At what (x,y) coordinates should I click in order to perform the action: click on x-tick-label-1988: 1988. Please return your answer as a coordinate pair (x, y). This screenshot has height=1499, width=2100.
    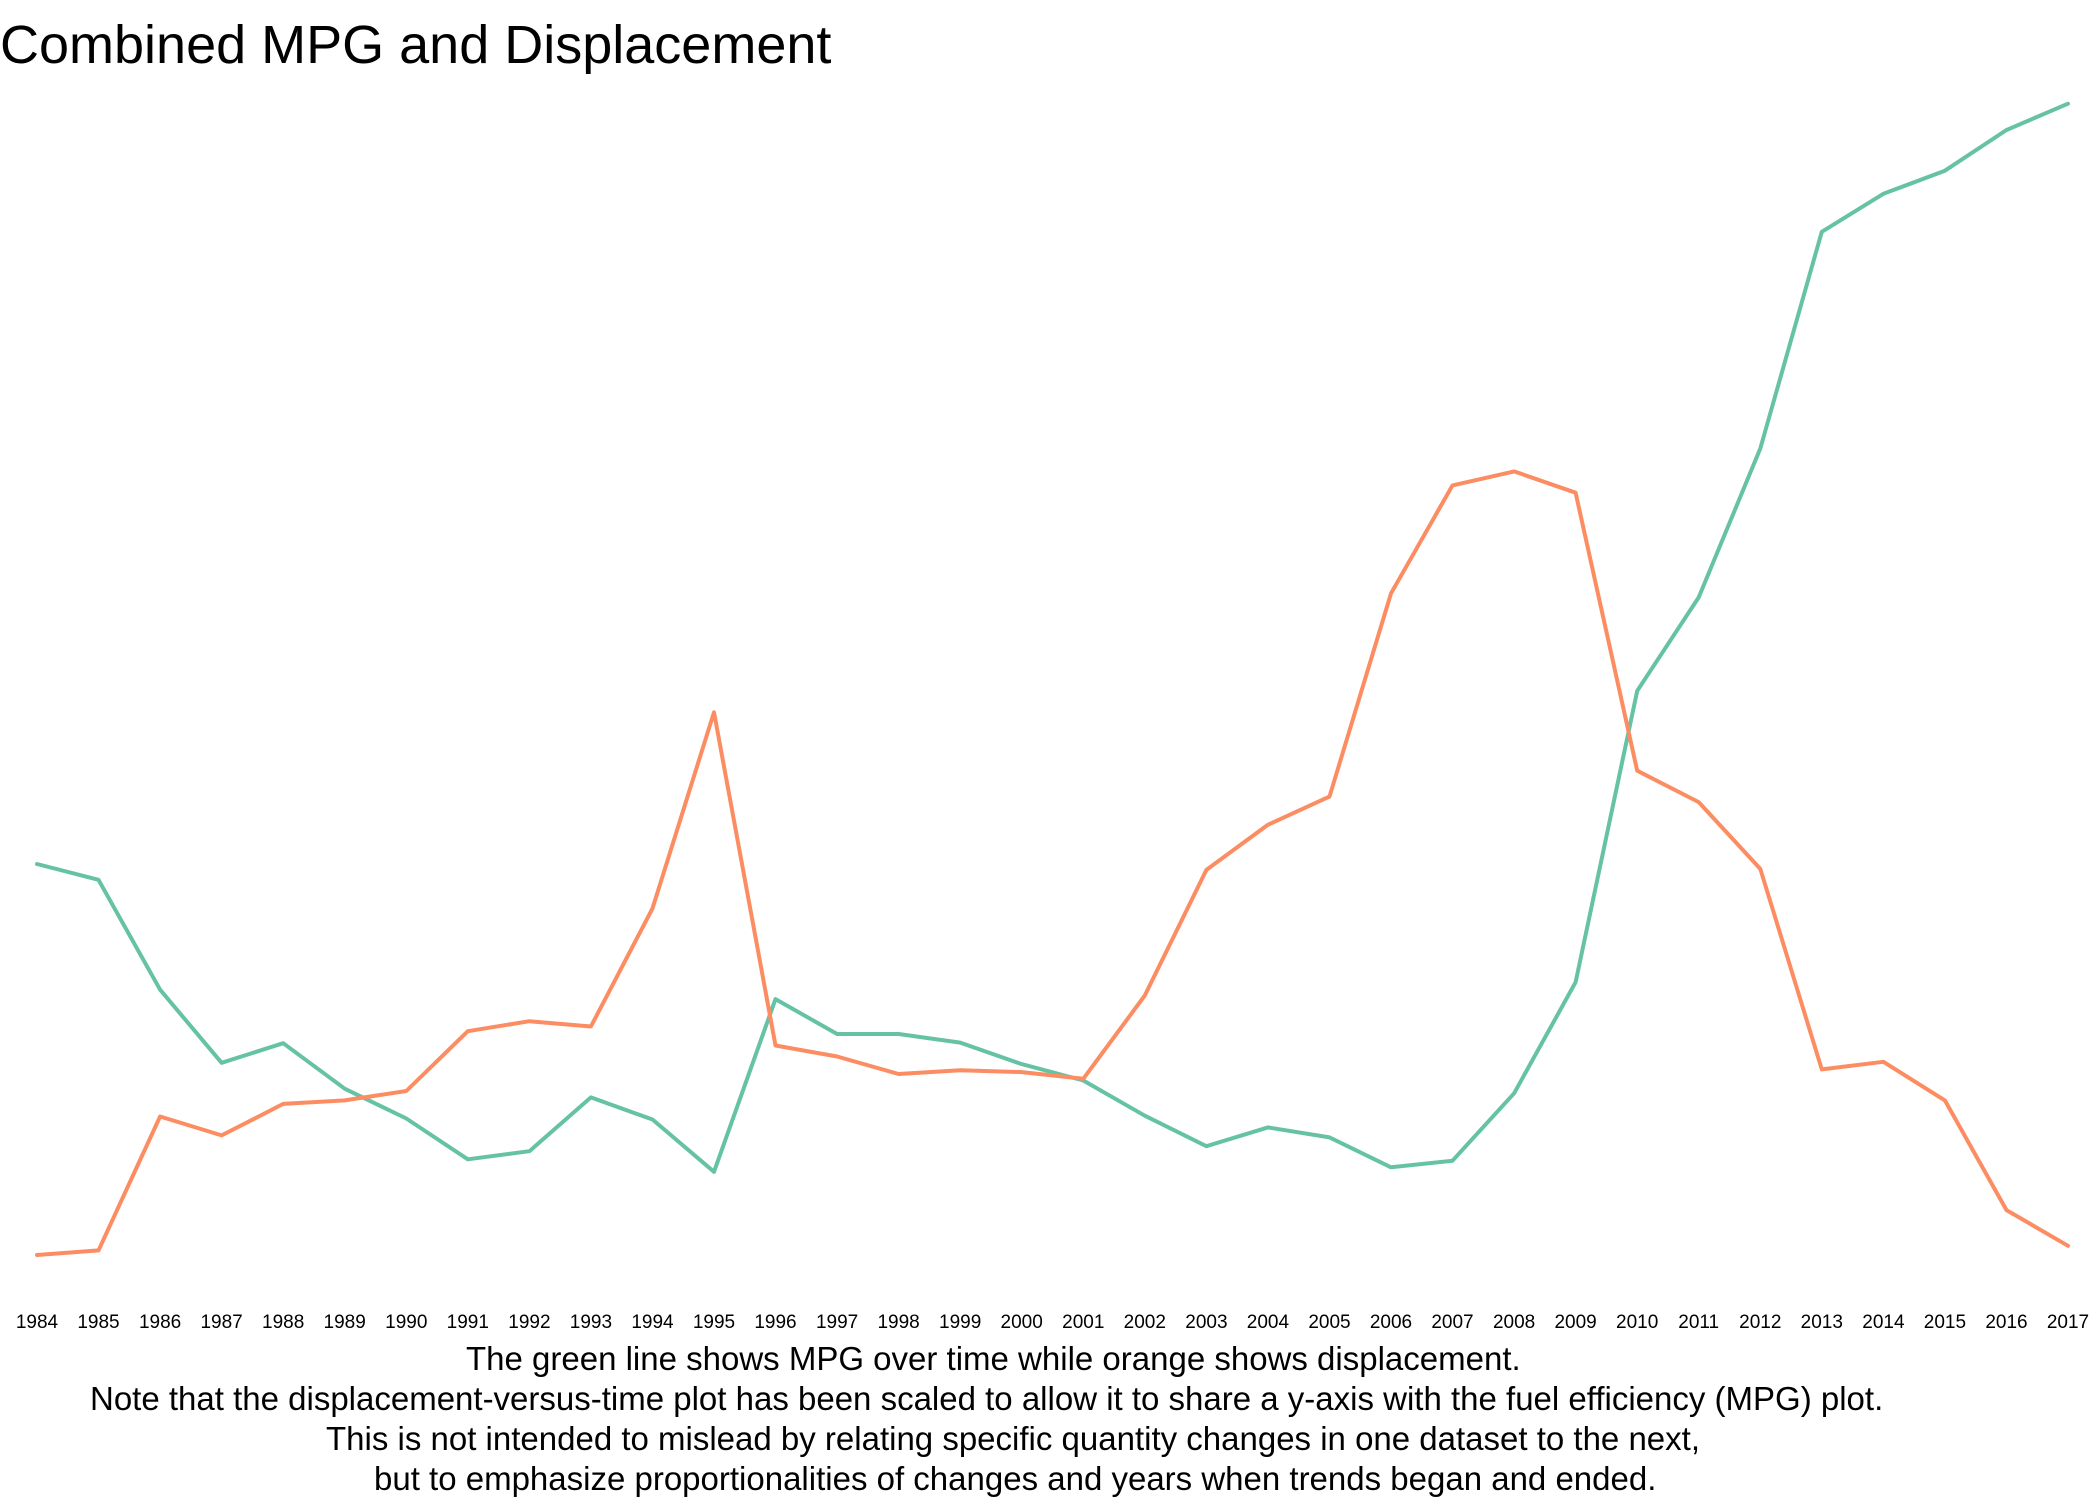
    Looking at the image, I should click on (283, 1322).